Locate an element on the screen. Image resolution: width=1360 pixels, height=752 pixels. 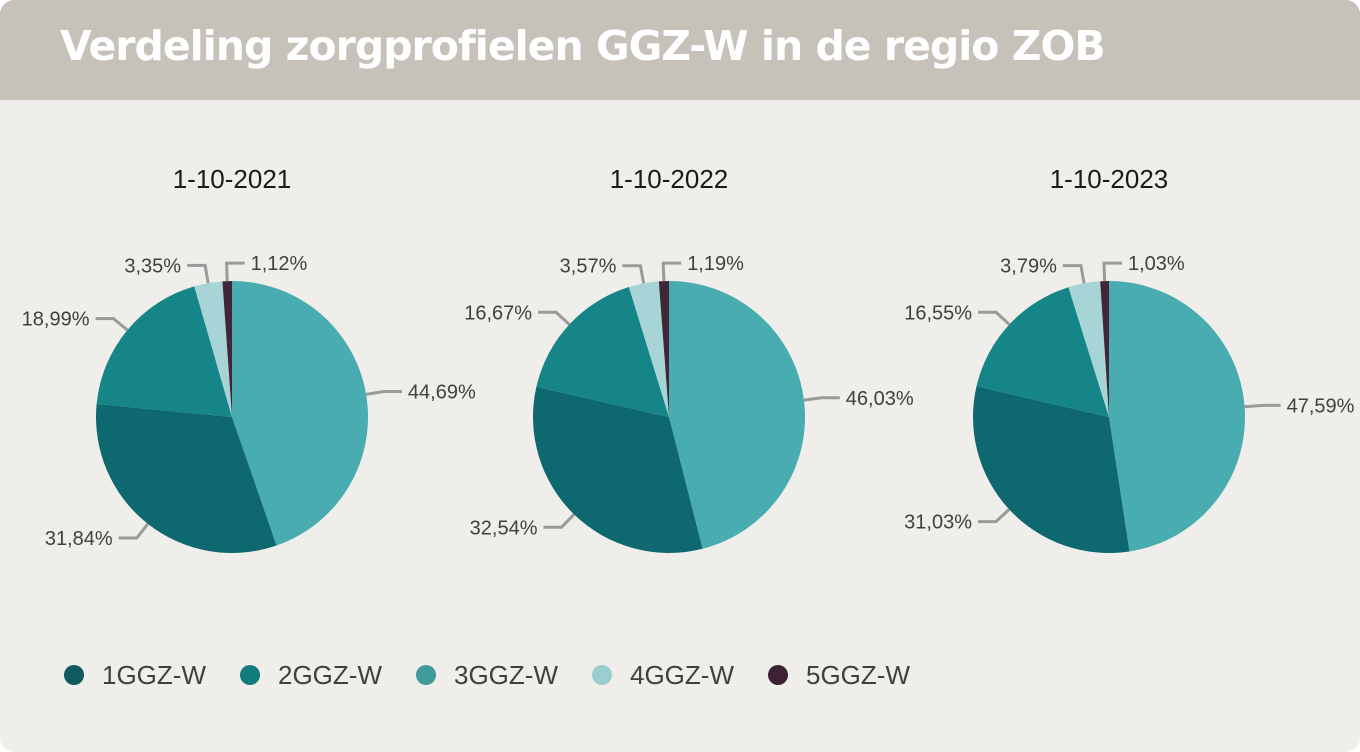
legend-item-4ggz-w: 4GGZ-W is located at coordinates (663, 675).